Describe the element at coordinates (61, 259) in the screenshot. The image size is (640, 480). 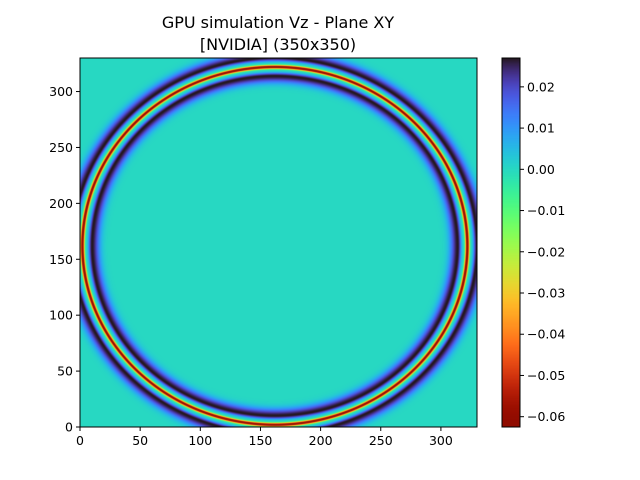
I see `y-tick-label: 150` at that location.